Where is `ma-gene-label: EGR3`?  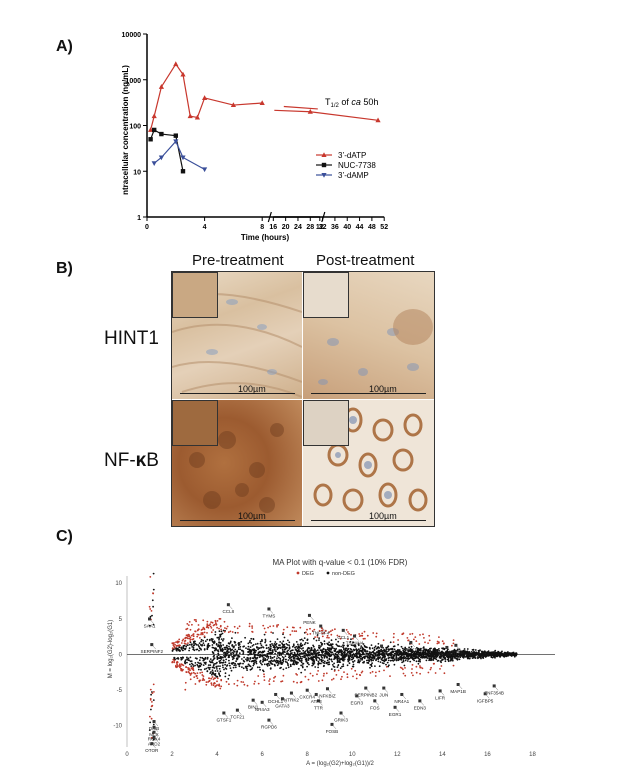
ma-gene-label: EGR3 is located at coordinates (357, 699).